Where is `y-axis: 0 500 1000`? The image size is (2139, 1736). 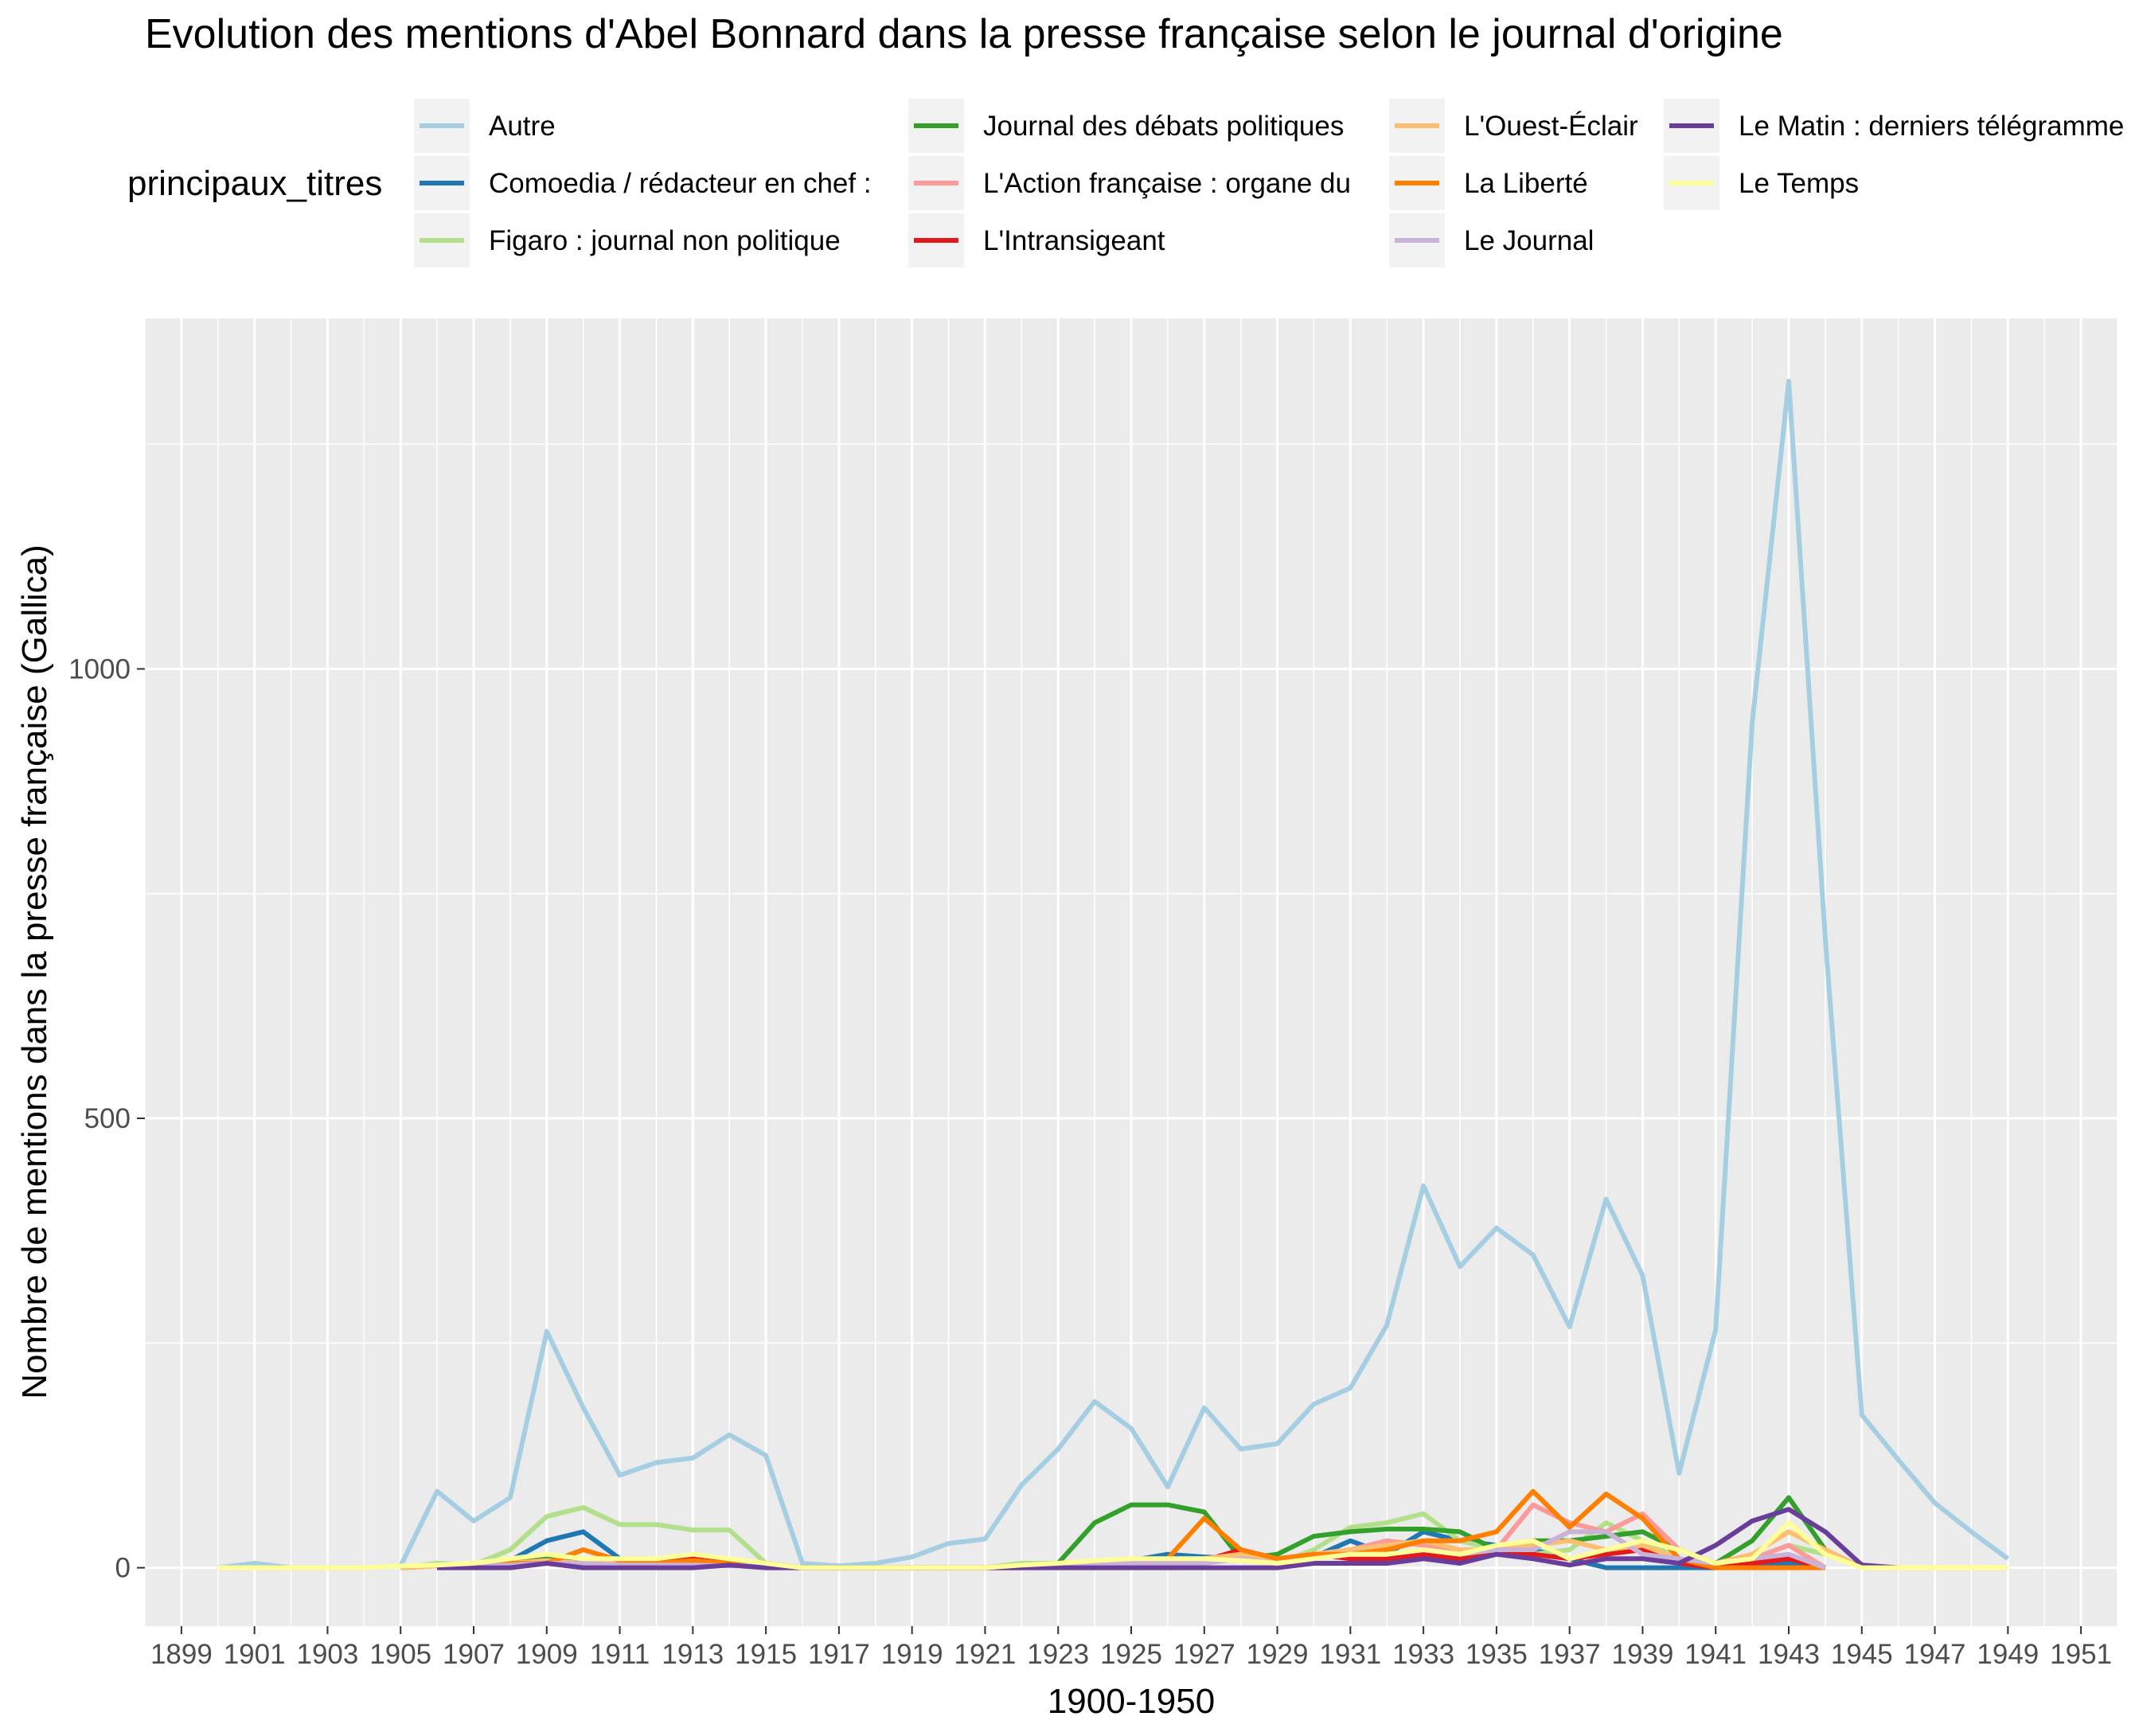
y-axis: 0 500 1000 is located at coordinates (106, 1118).